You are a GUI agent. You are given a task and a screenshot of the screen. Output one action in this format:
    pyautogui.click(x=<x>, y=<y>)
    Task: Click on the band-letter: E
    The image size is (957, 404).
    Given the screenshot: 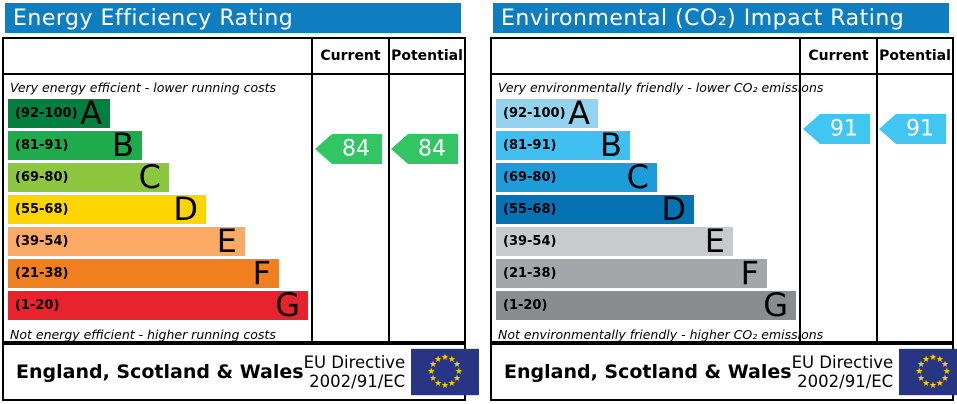 What is the action you would take?
    pyautogui.click(x=226, y=241)
    